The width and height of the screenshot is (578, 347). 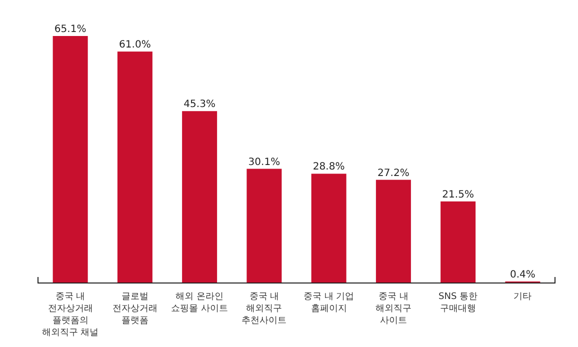 What do you see at coordinates (200, 104) in the screenshot?
I see `data-label: 45.3%` at bounding box center [200, 104].